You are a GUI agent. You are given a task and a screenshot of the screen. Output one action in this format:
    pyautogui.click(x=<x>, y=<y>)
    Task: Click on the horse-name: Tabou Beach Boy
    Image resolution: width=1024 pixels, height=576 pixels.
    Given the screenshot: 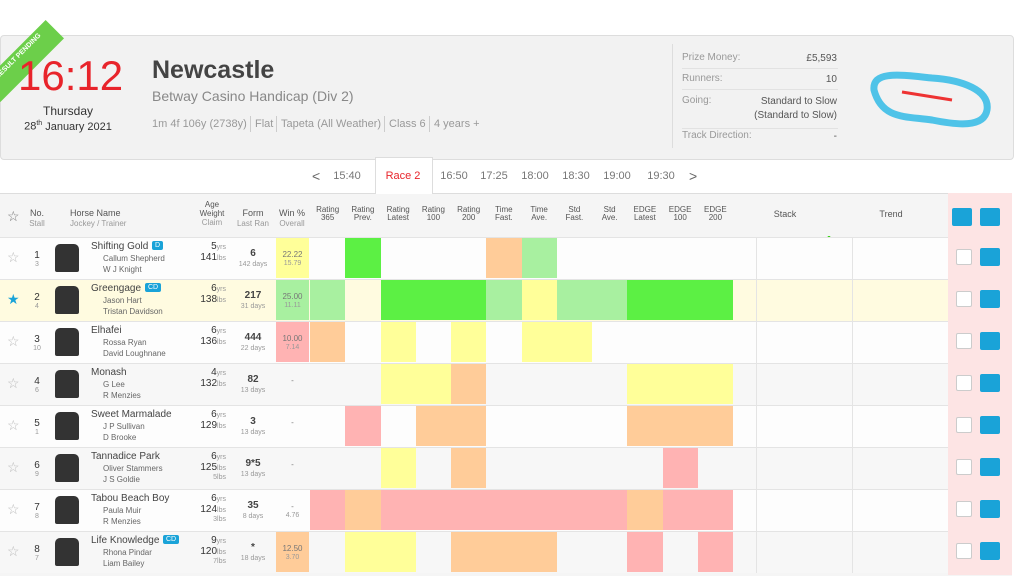 What is the action you would take?
    pyautogui.click(x=130, y=498)
    